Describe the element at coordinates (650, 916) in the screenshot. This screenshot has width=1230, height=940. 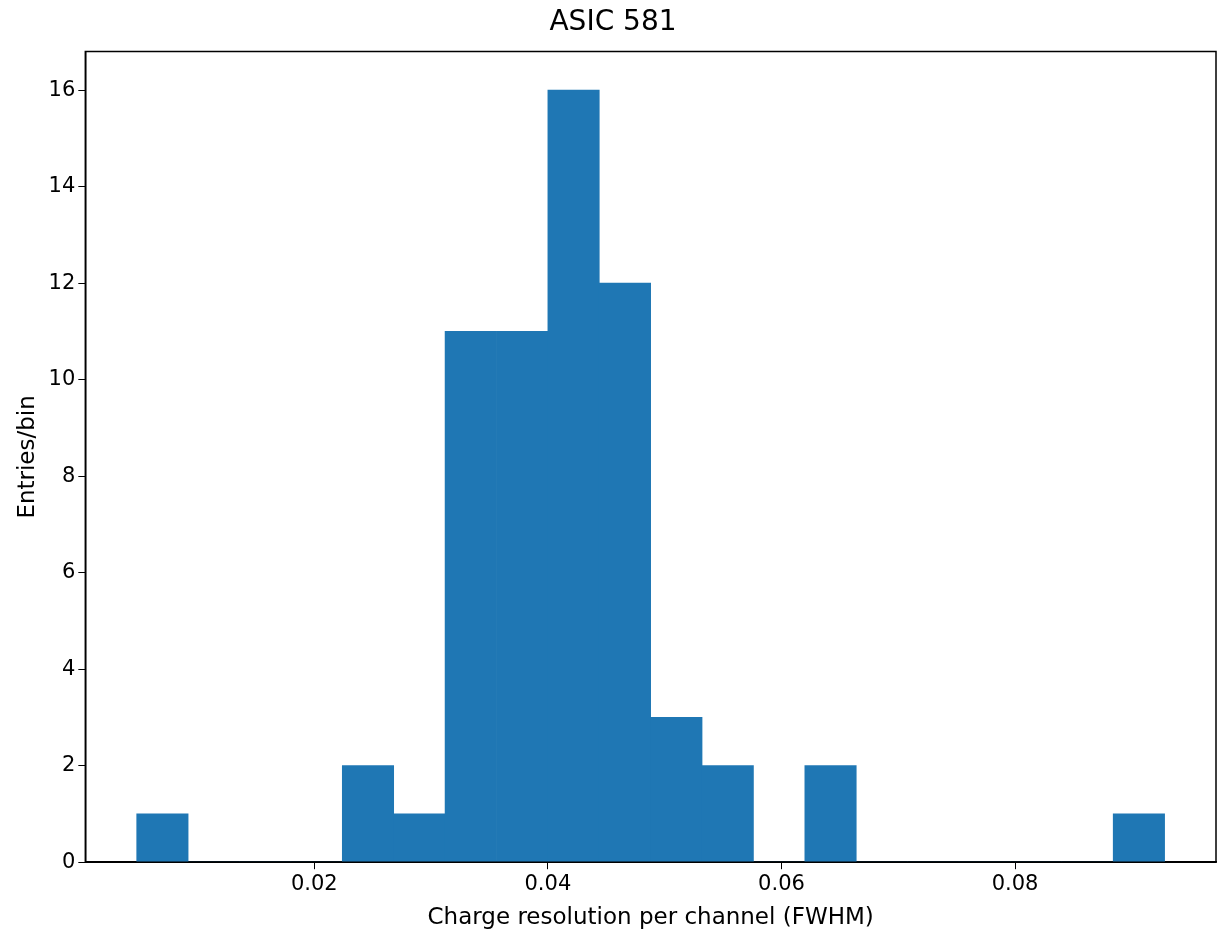
I see `x-axis-title: Charge resolution per channel (FWHM)` at that location.